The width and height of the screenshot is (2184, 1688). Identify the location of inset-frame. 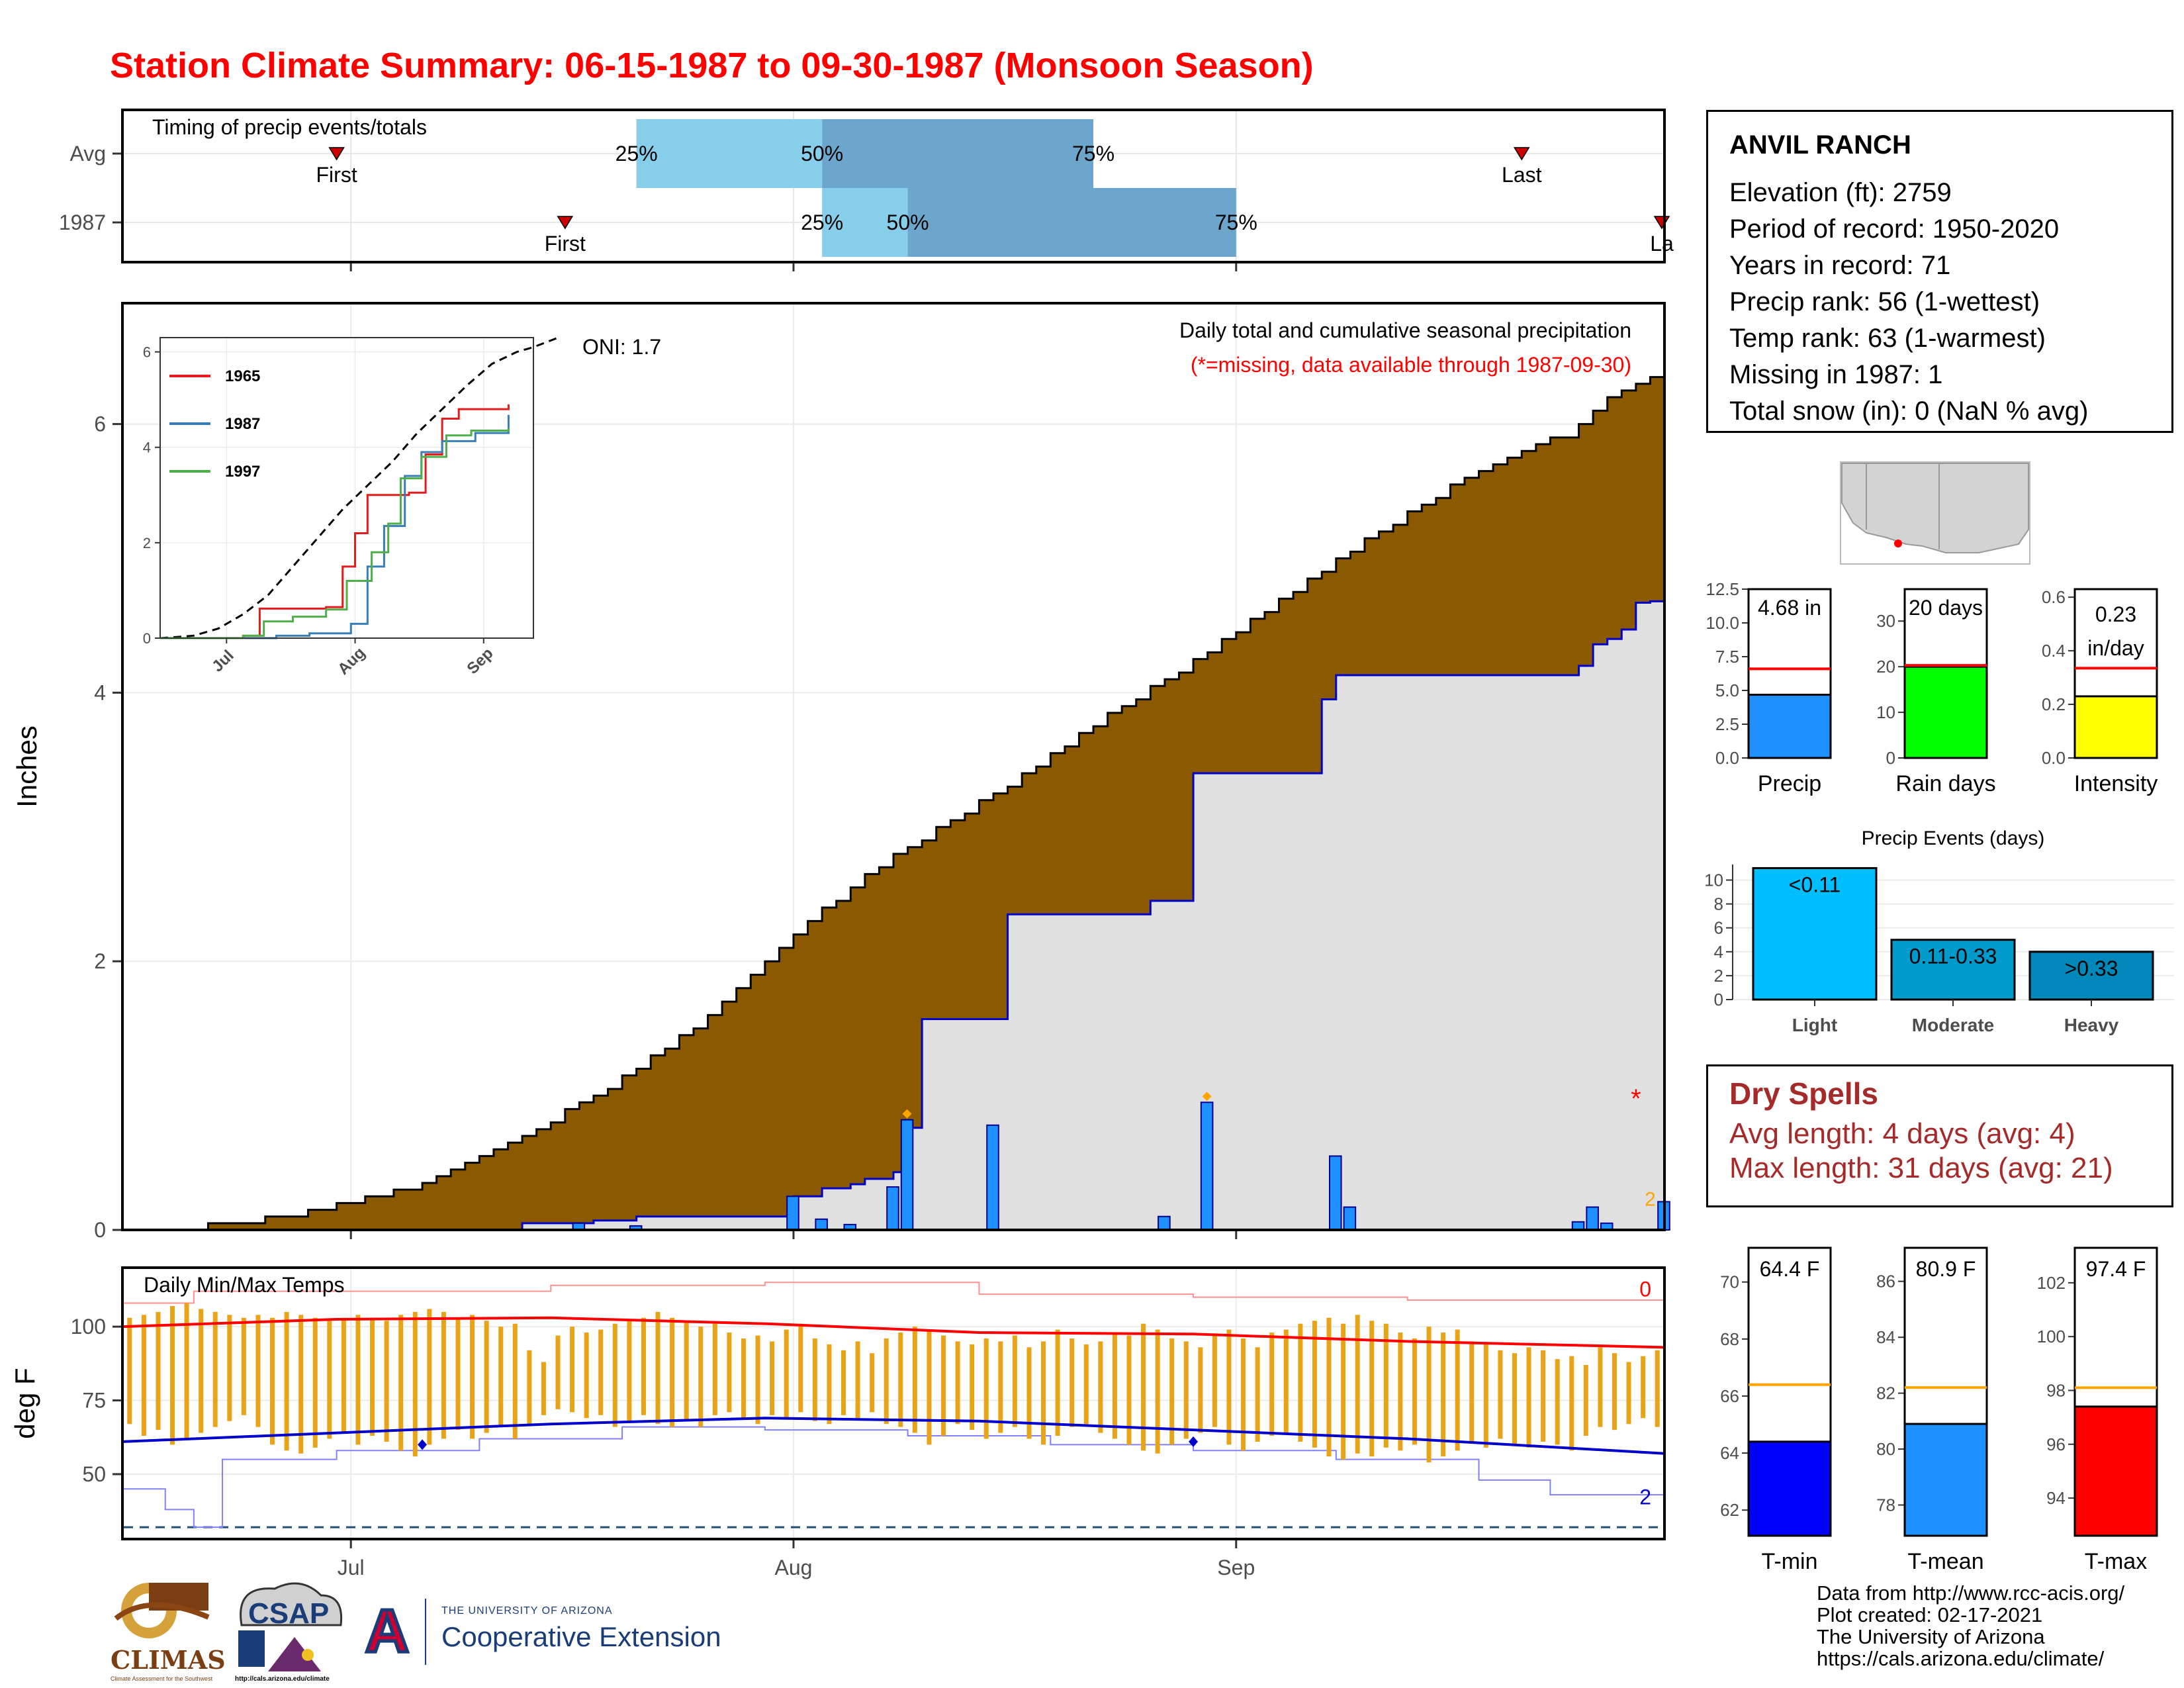
(346, 488).